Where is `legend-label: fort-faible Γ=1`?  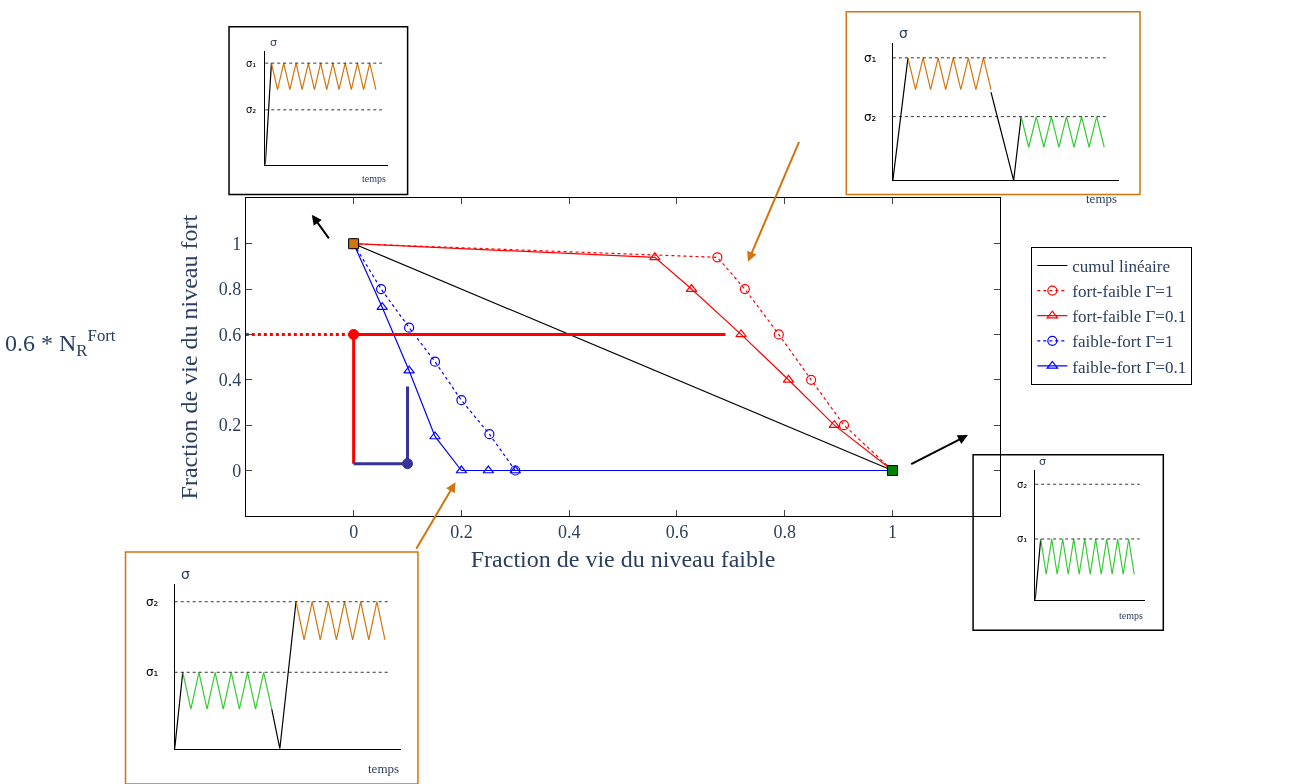
legend-label: fort-faible Γ=1 is located at coordinates (1123, 292).